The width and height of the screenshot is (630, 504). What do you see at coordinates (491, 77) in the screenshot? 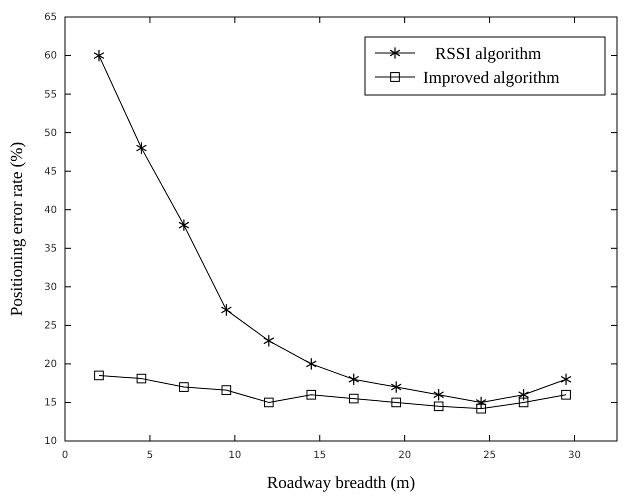
I see `legend-label: Improved algorithm` at bounding box center [491, 77].